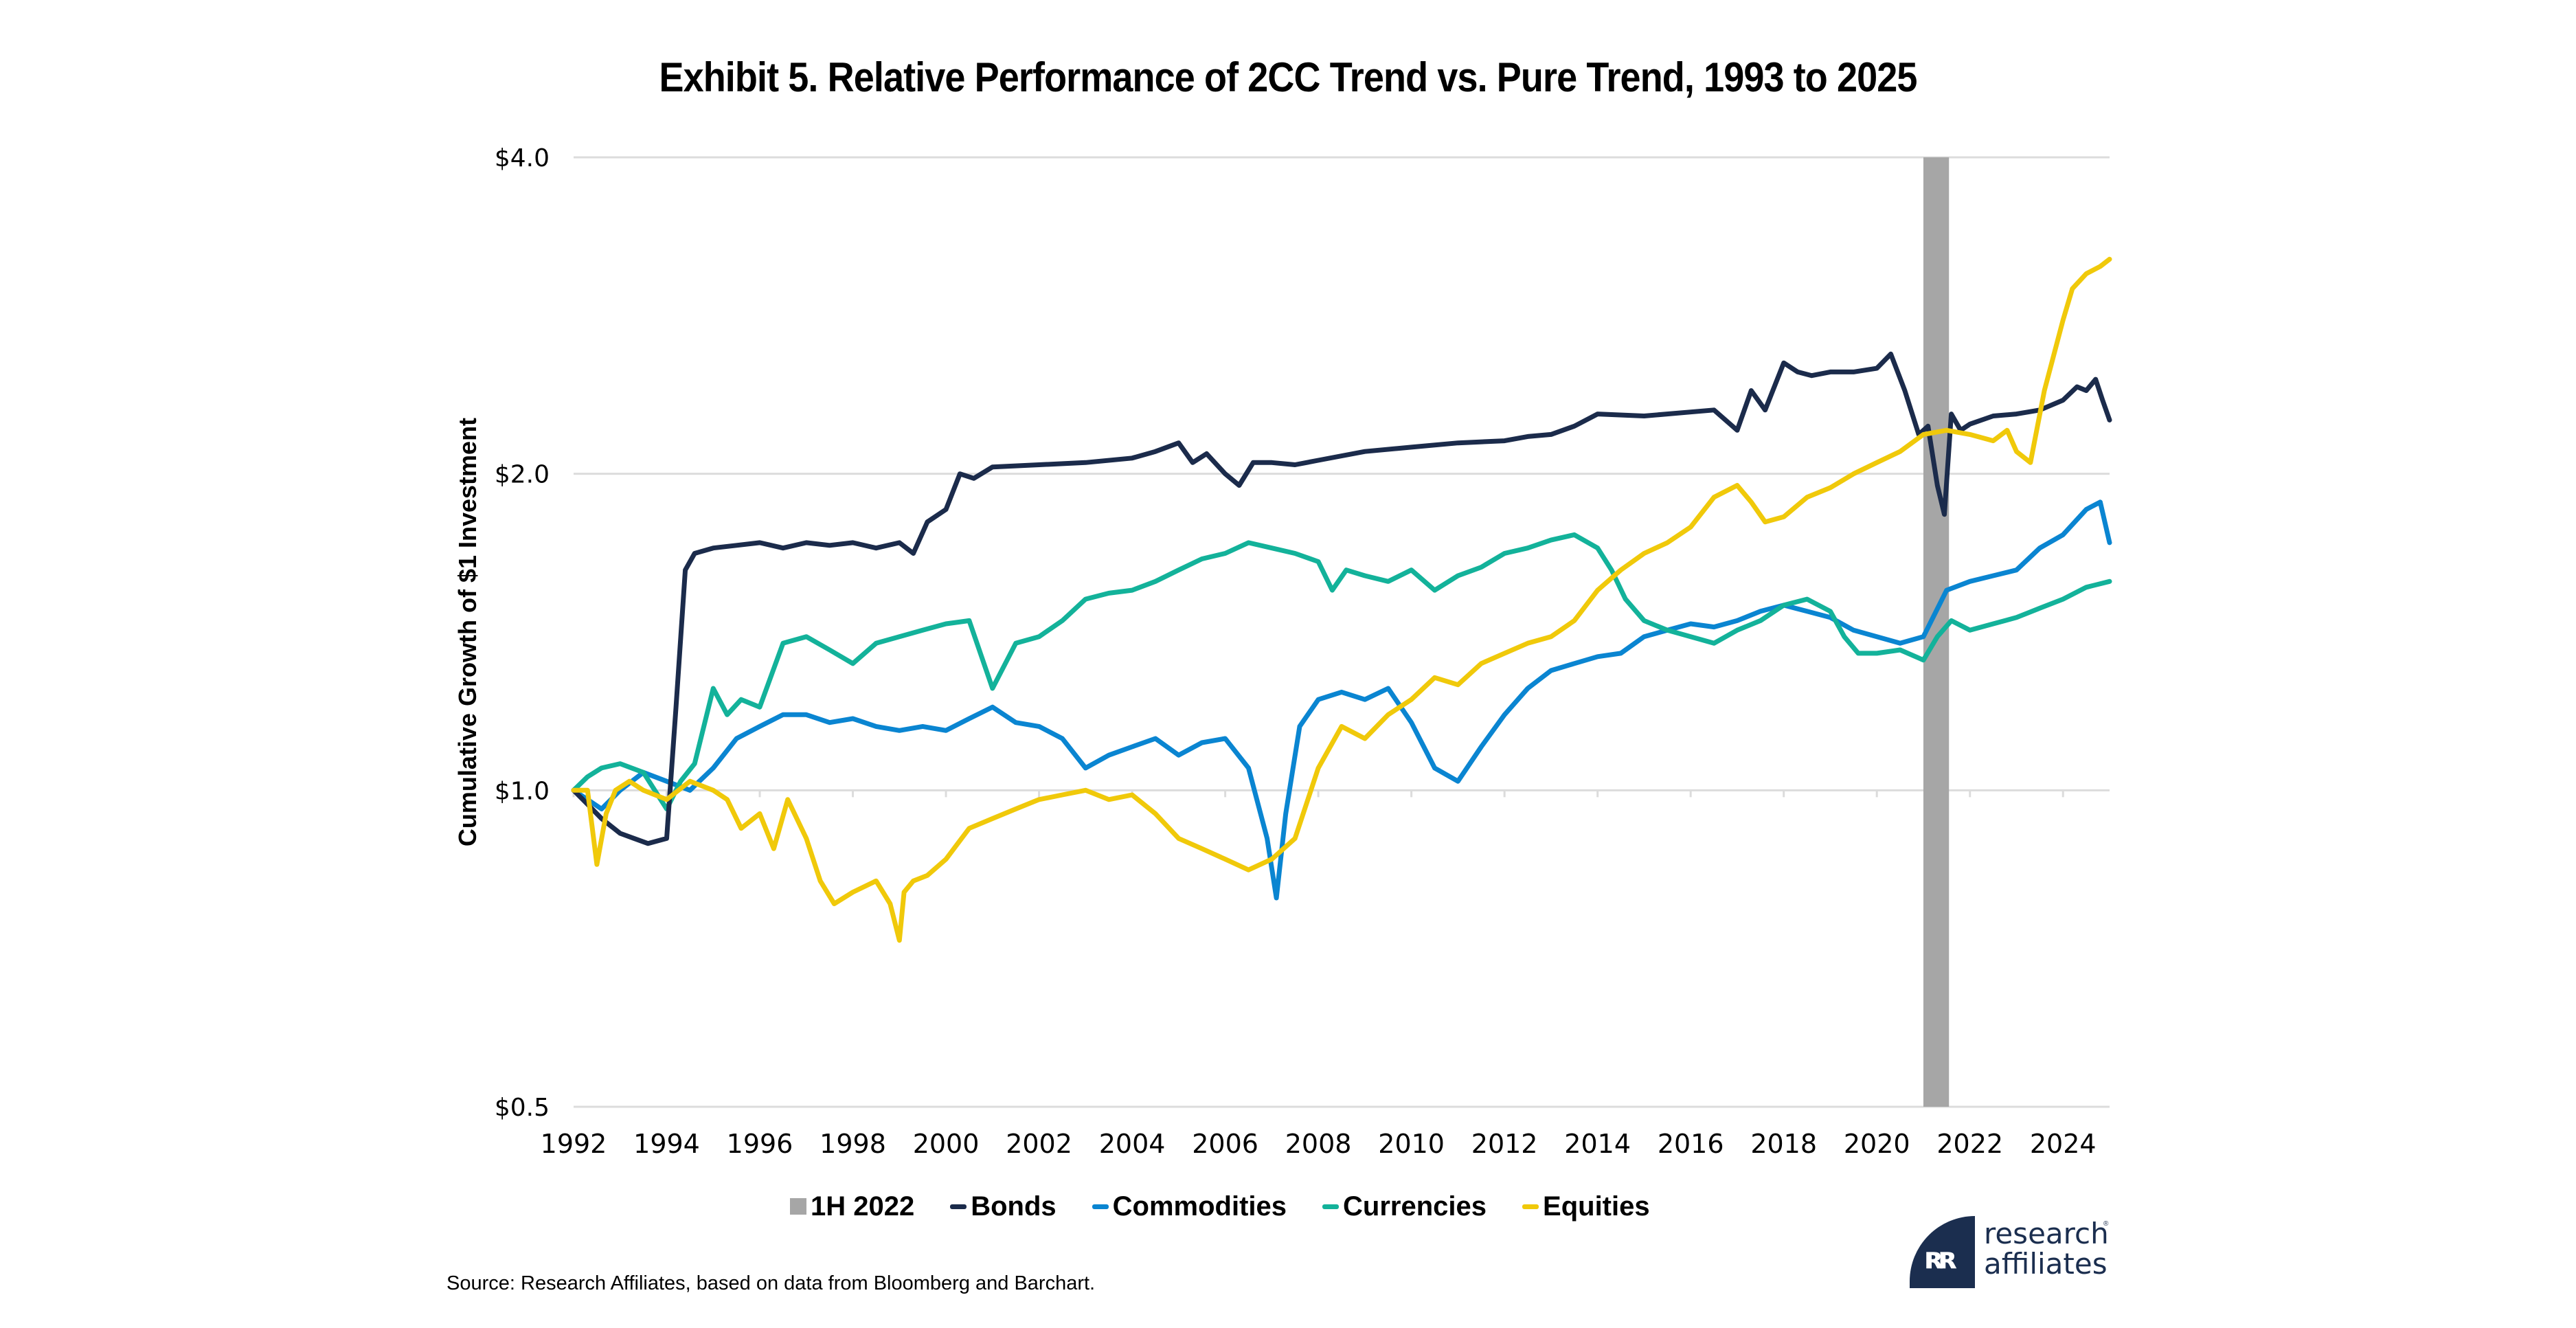 The image size is (2576, 1328). What do you see at coordinates (1415, 1206) in the screenshot?
I see `legend-label: Currencies` at bounding box center [1415, 1206].